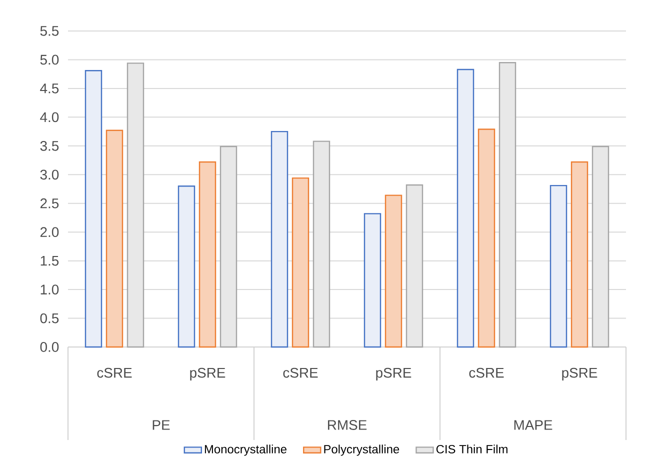  Describe the element at coordinates (49, 347) in the screenshot. I see `y-tick-label: 0.0` at that location.